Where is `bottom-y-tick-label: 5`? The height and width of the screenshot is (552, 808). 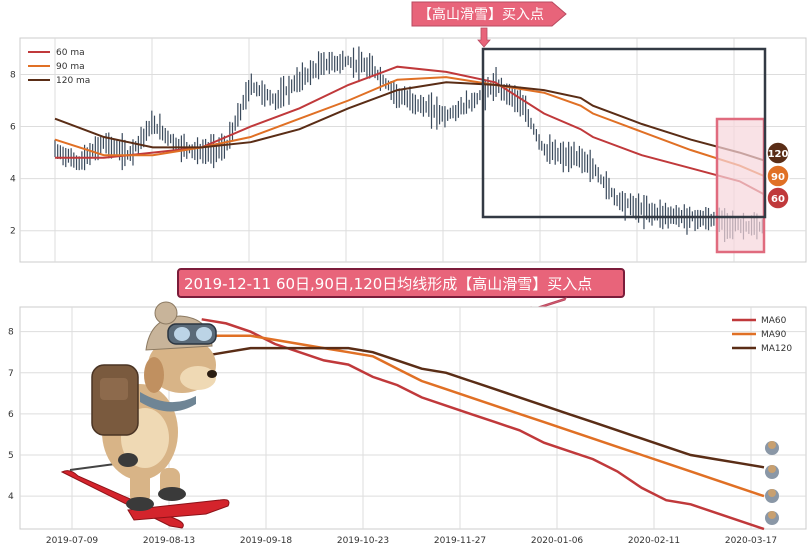 bottom-y-tick-label: 5 is located at coordinates (11, 456).